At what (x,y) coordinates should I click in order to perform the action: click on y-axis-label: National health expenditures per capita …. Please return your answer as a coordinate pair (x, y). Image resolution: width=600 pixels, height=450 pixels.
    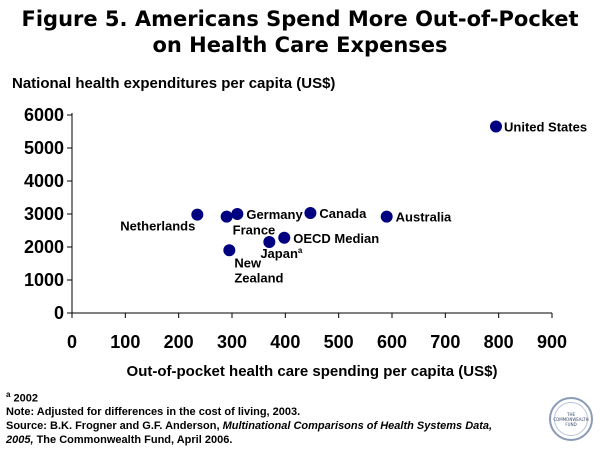
    Looking at the image, I should click on (174, 83).